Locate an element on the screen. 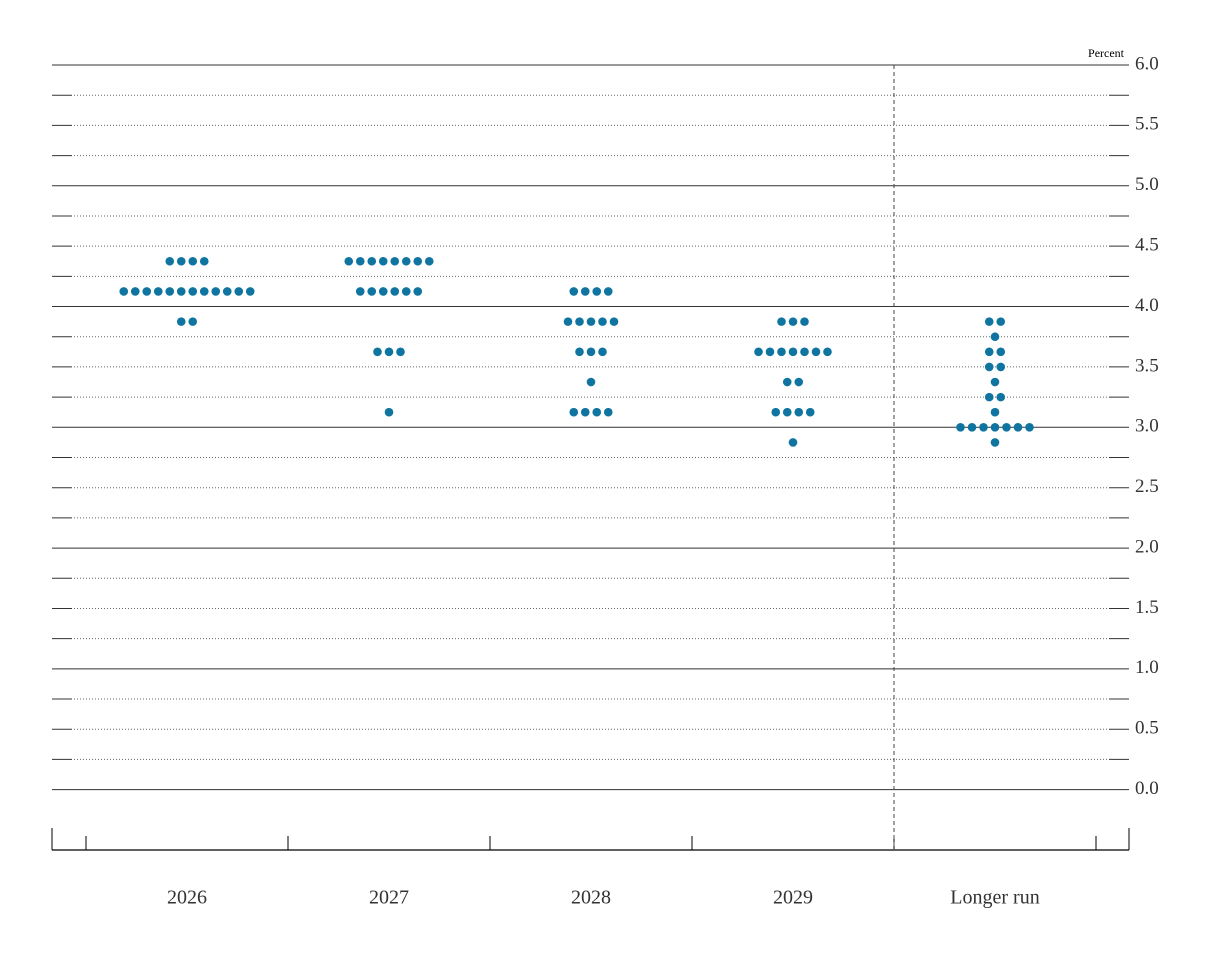 This screenshot has height=954, width=1222. x-tick-label: 2026 is located at coordinates (187, 898).